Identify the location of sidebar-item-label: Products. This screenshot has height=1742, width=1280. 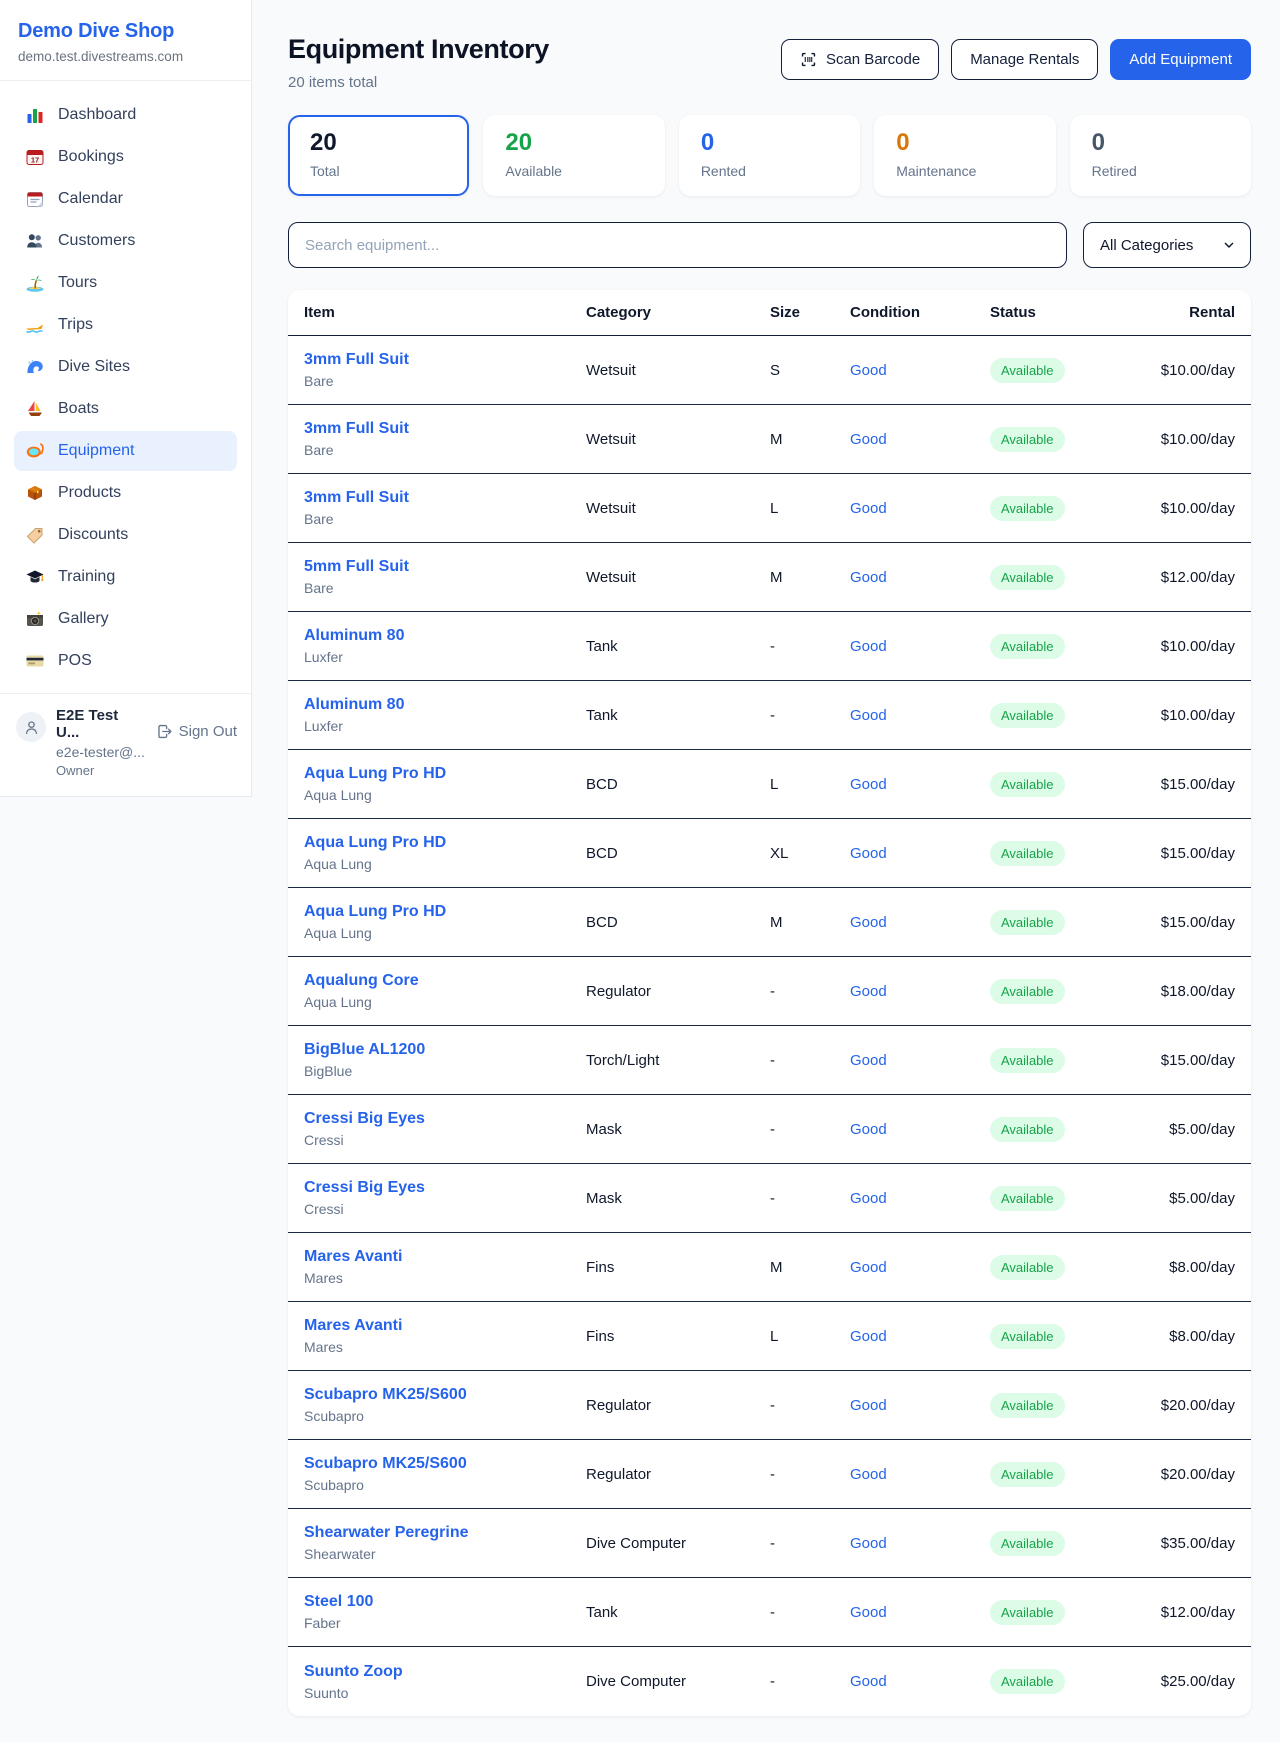
(90, 492).